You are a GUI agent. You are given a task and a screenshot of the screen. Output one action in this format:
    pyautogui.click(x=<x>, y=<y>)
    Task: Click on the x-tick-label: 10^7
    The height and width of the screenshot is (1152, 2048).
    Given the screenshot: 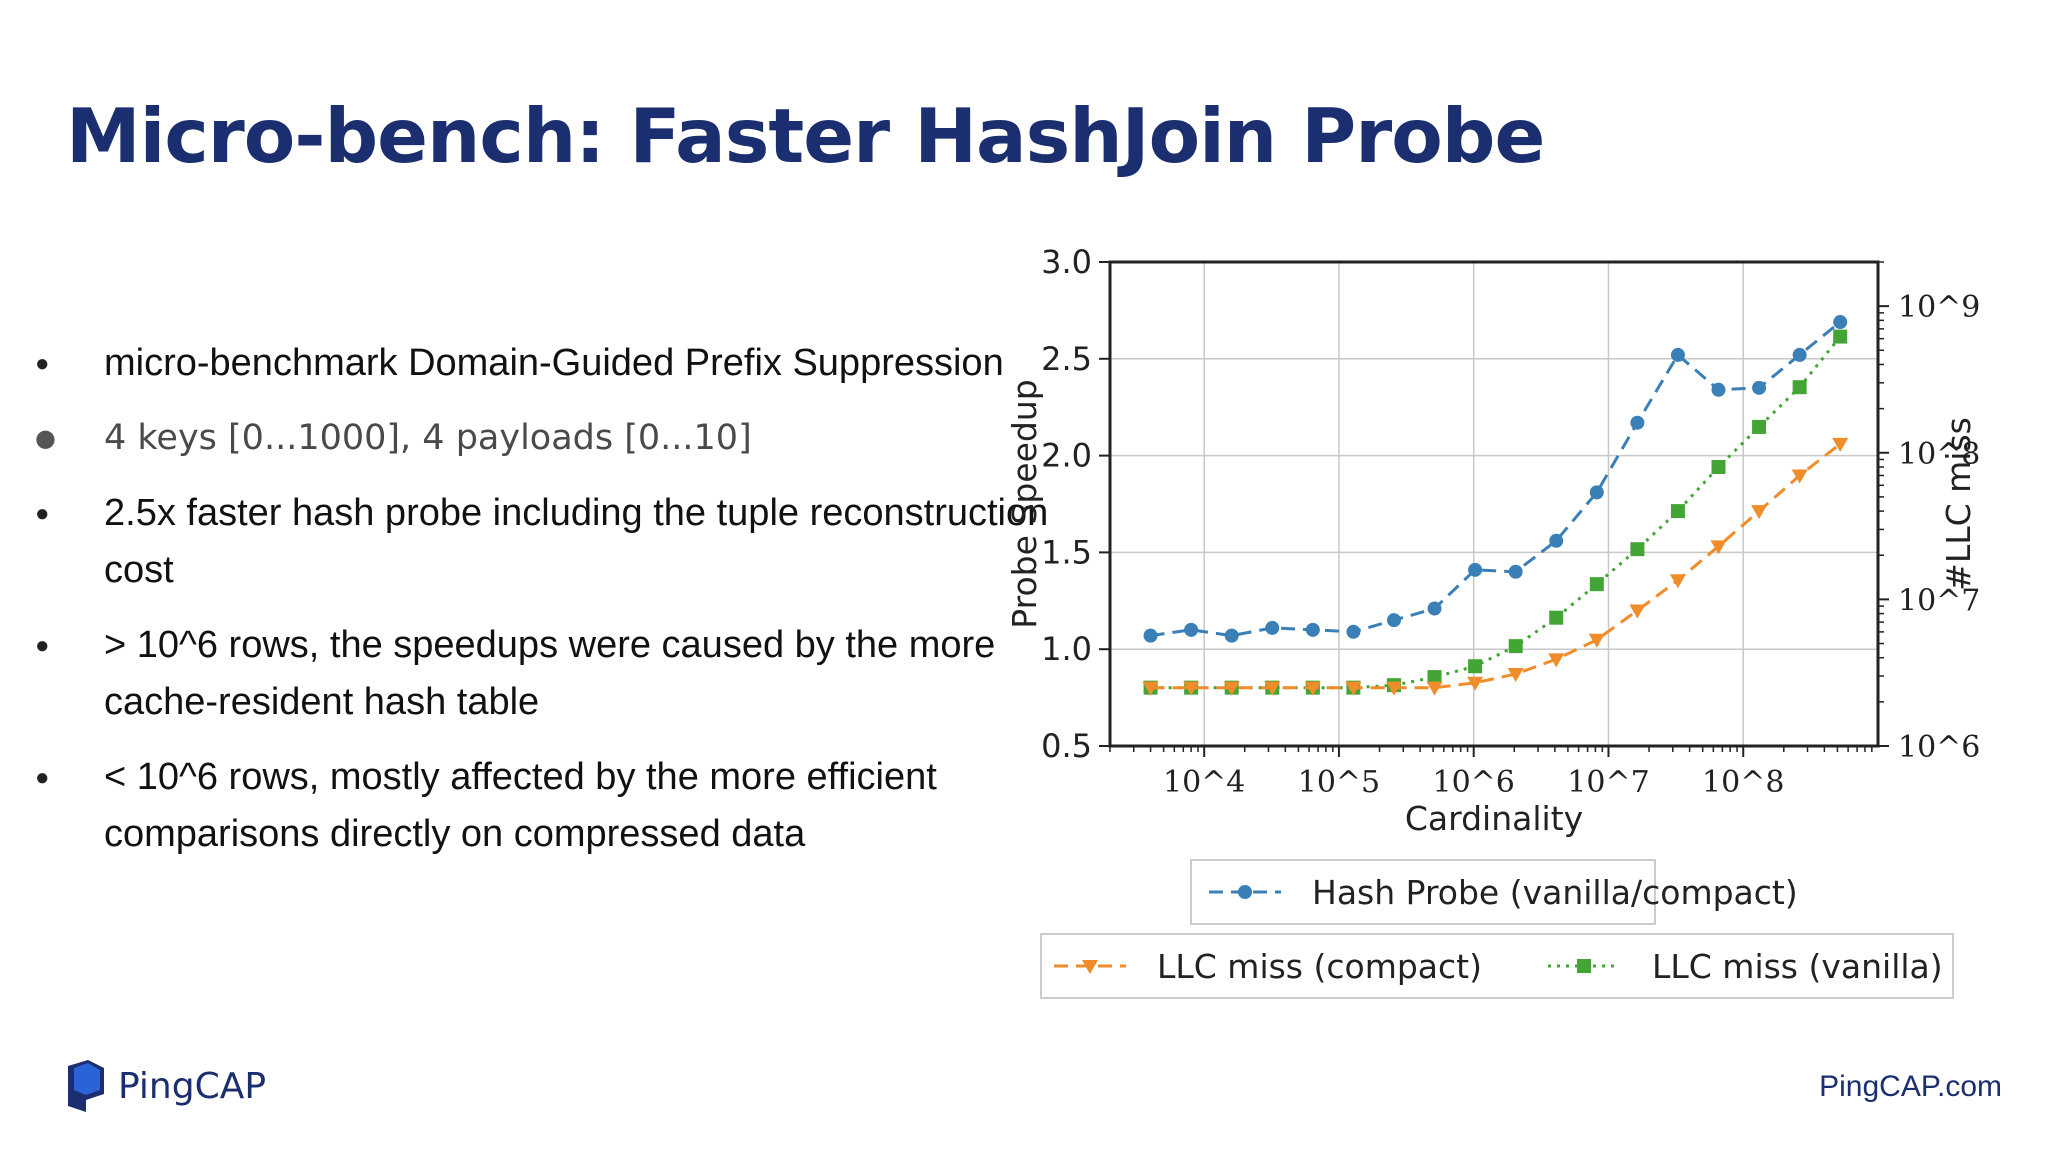 What is the action you would take?
    pyautogui.click(x=1608, y=782)
    